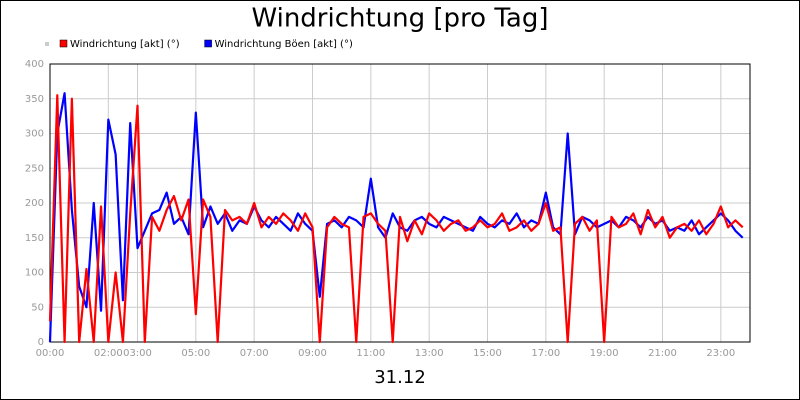  What do you see at coordinates (108, 353) in the screenshot?
I see `x-tick-label: 02:00` at bounding box center [108, 353].